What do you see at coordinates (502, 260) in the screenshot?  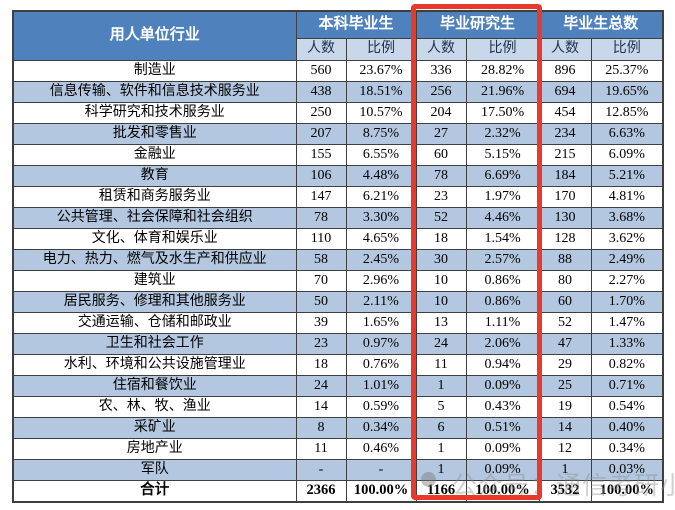 I see `value-cell: 2.57%` at bounding box center [502, 260].